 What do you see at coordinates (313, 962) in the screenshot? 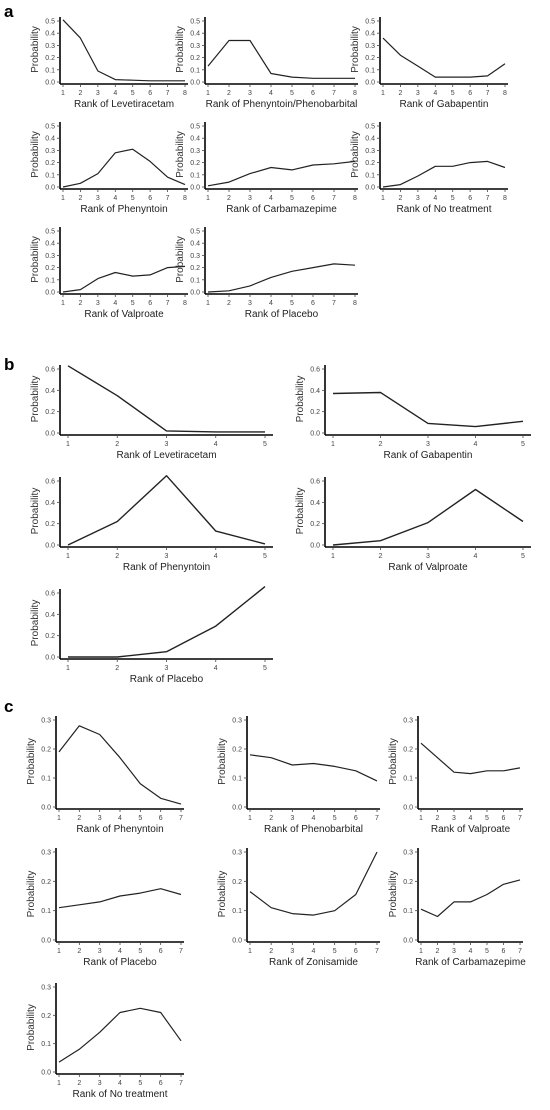
I see `x-axis-label: Rank of Zonisamide` at bounding box center [313, 962].